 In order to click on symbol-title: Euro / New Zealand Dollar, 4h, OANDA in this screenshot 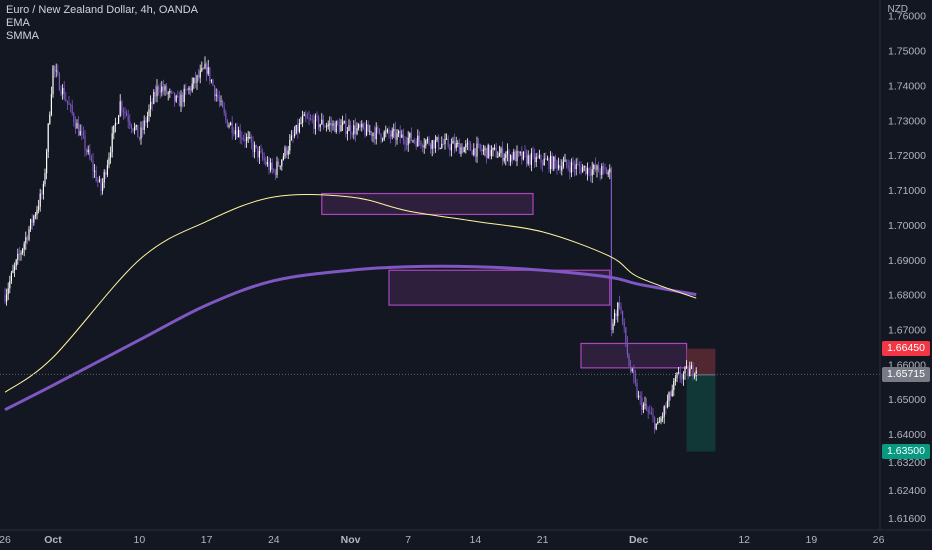, I will do `click(102, 10)`.